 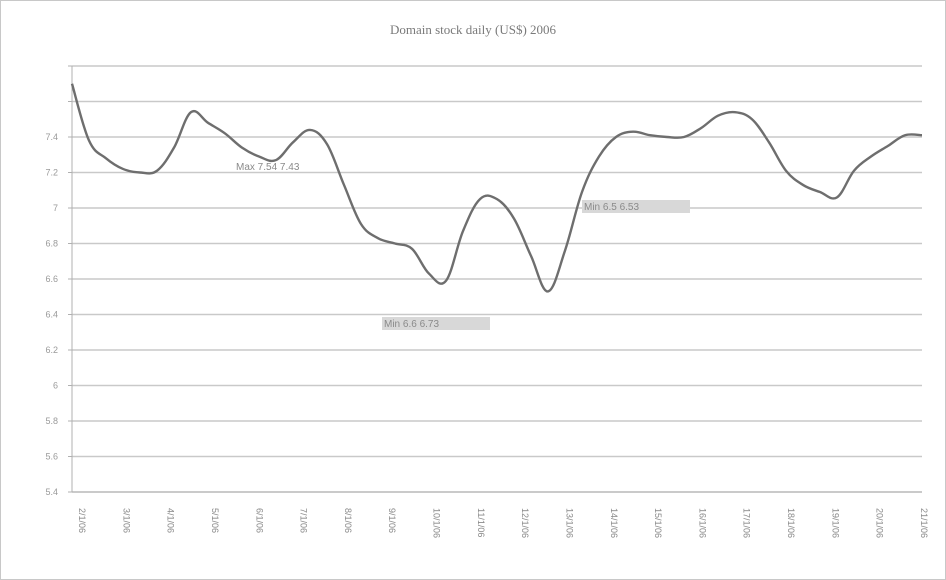 What do you see at coordinates (51, 173) in the screenshot?
I see `y-tick-label: 7.2` at bounding box center [51, 173].